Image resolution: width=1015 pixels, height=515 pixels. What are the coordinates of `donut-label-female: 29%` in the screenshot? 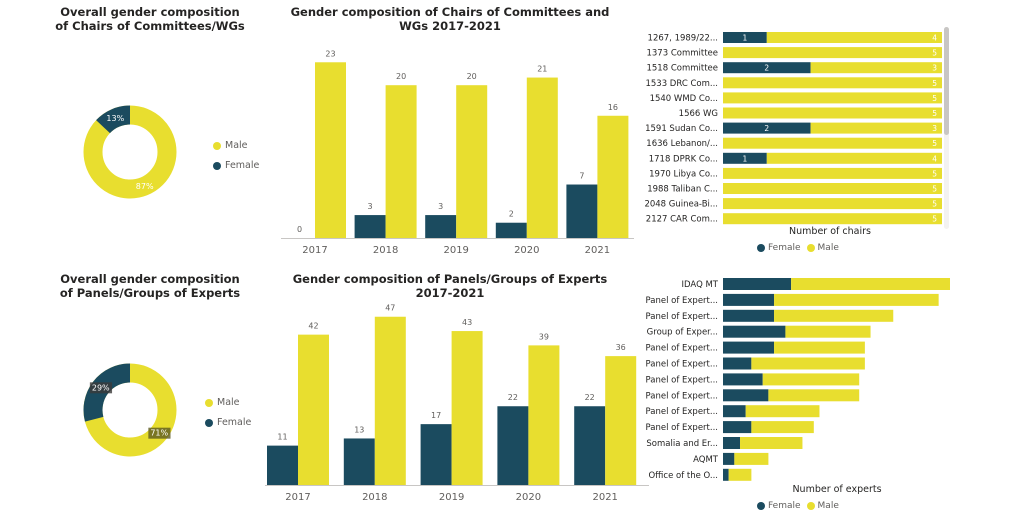 It's located at (101, 387).